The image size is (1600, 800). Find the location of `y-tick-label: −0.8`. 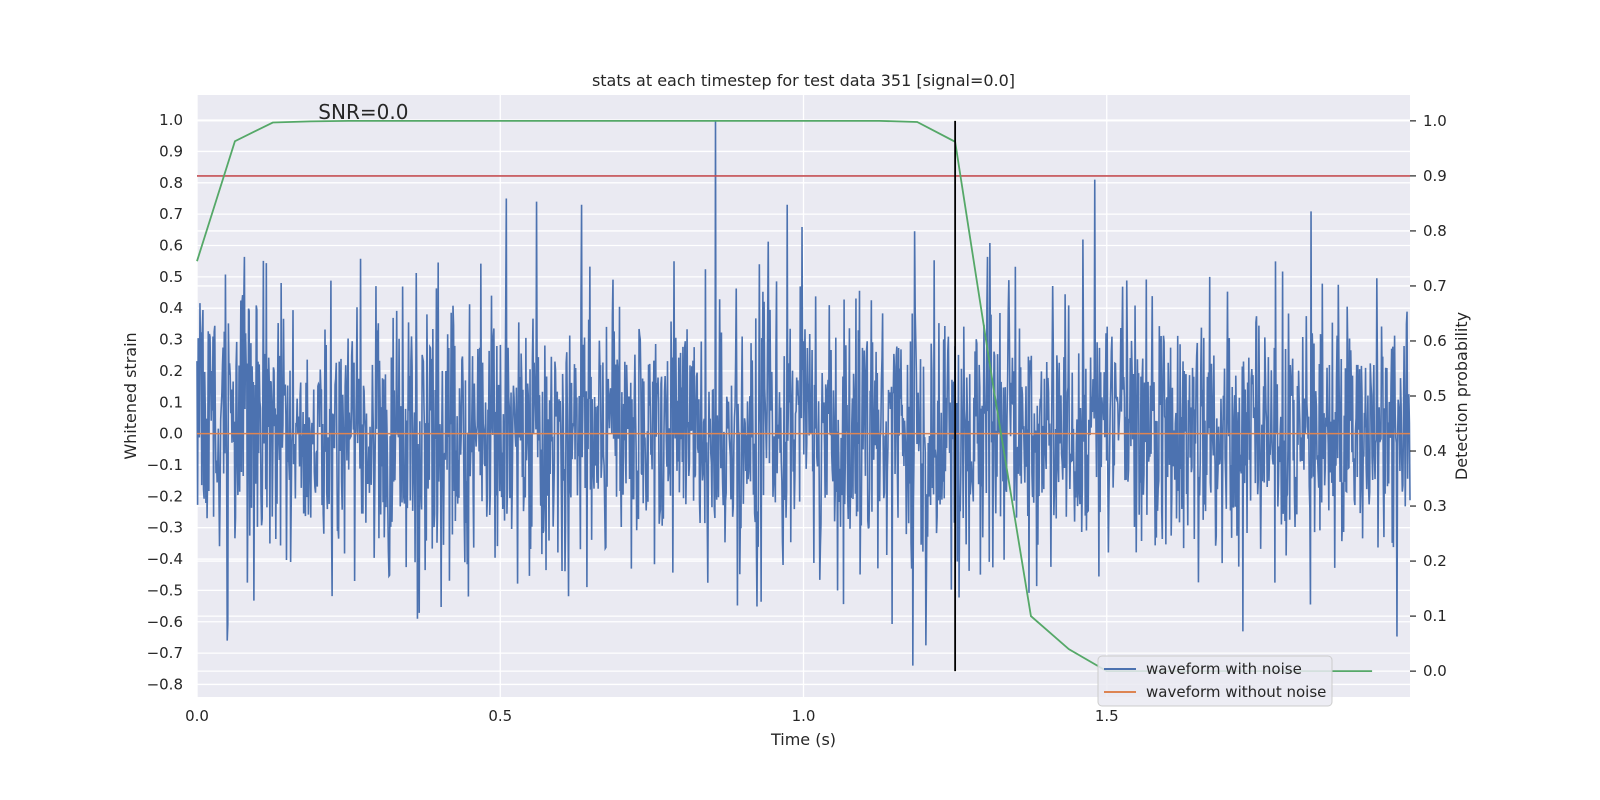

y-tick-label: −0.8 is located at coordinates (165, 684).